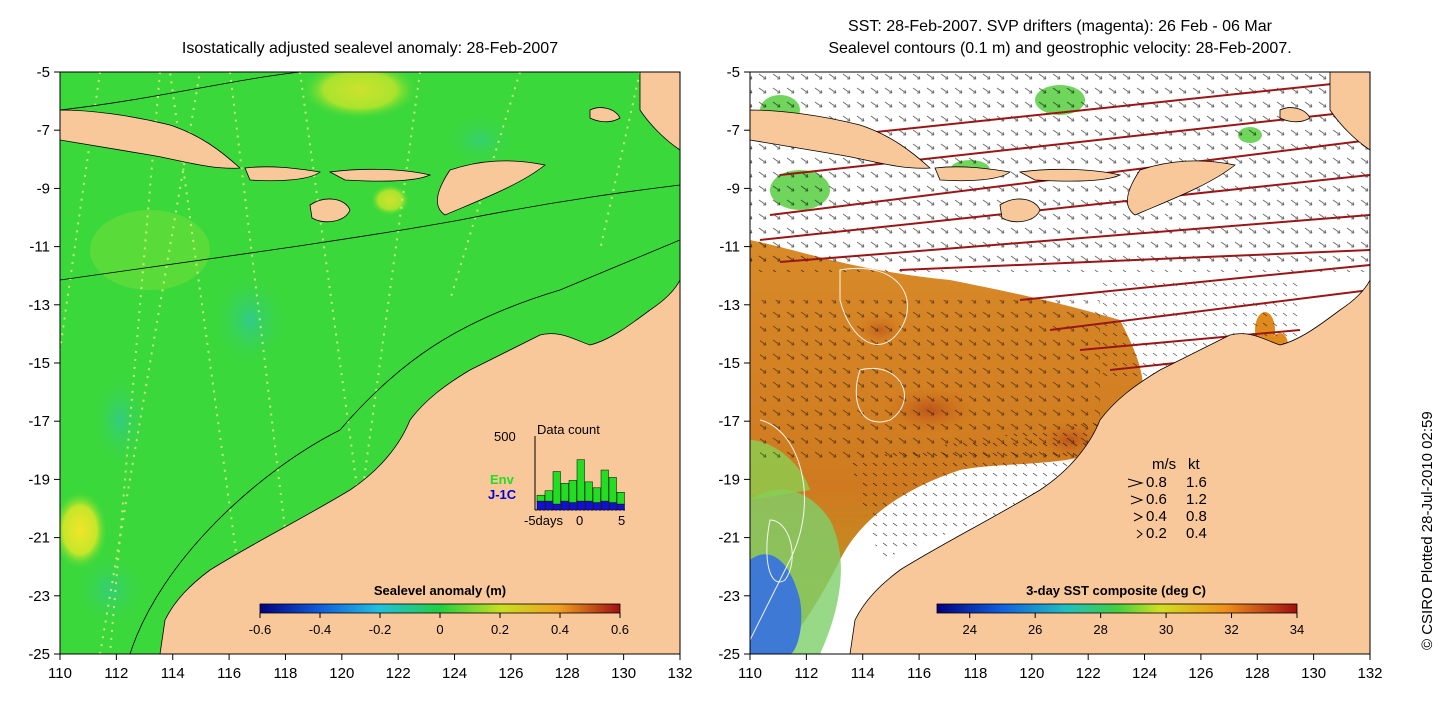 Image resolution: width=1440 pixels, height=720 pixels. I want to click on colorbar-tick-label: -0.4, so click(320, 629).